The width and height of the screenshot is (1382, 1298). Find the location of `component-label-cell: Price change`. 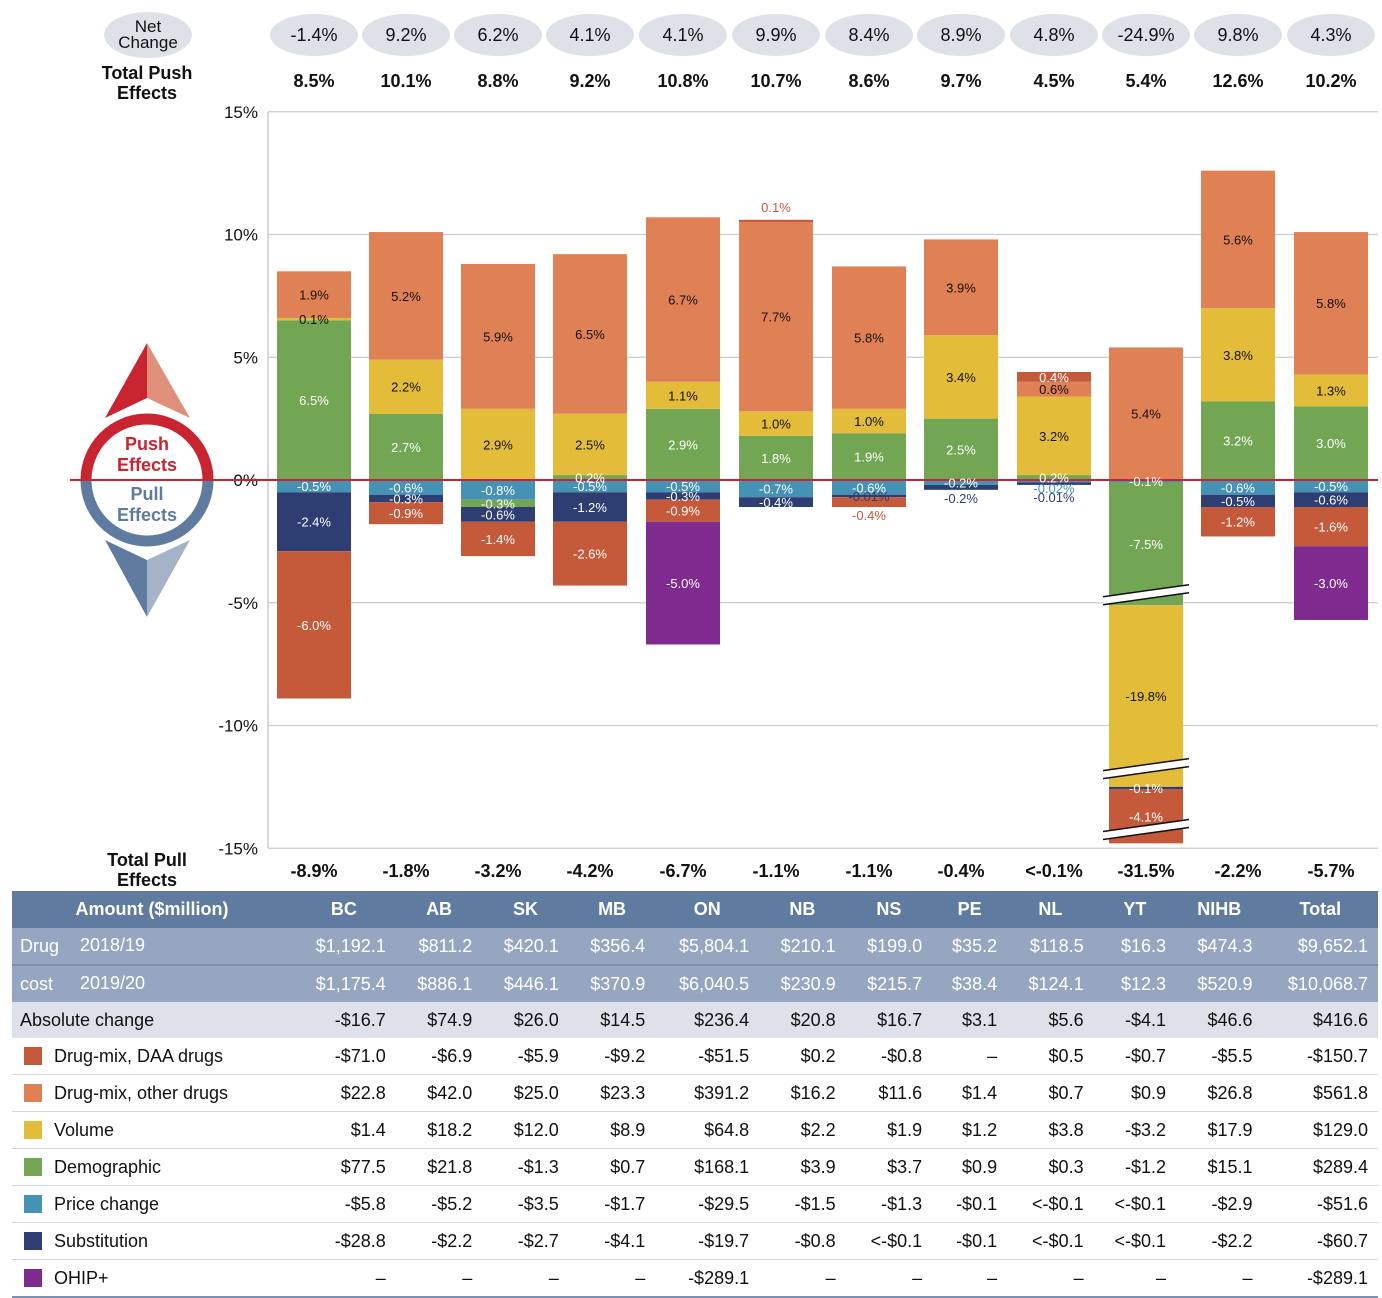

component-label-cell: Price change is located at coordinates (152, 1204).